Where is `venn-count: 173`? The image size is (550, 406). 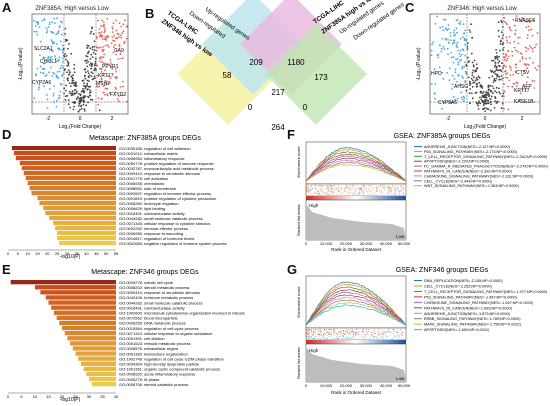
venn-count: 173 is located at coordinates (321, 77).